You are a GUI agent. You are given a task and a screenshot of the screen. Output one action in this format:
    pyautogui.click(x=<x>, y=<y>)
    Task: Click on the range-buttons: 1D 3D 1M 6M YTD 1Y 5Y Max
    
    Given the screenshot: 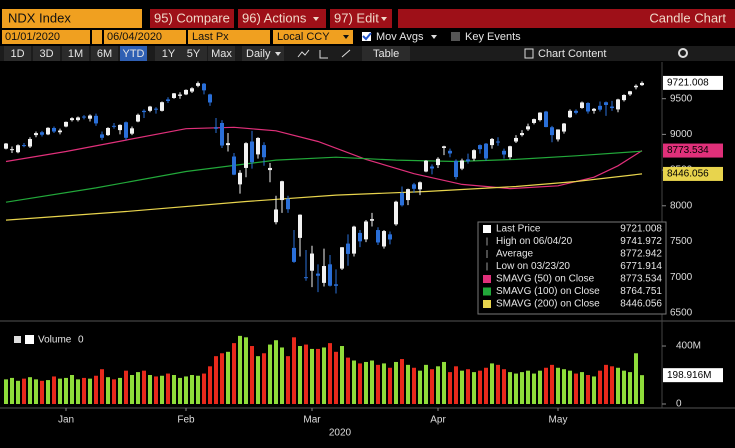 What is the action you would take?
    pyautogui.click(x=119, y=53)
    